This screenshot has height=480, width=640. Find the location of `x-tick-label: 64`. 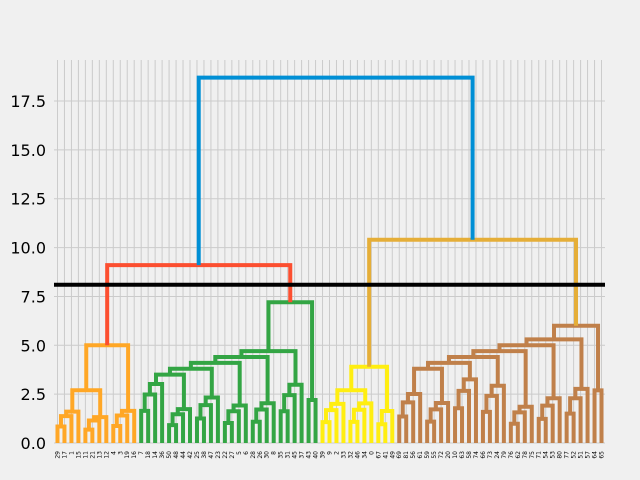

x-tick-label: 64 is located at coordinates (595, 455).